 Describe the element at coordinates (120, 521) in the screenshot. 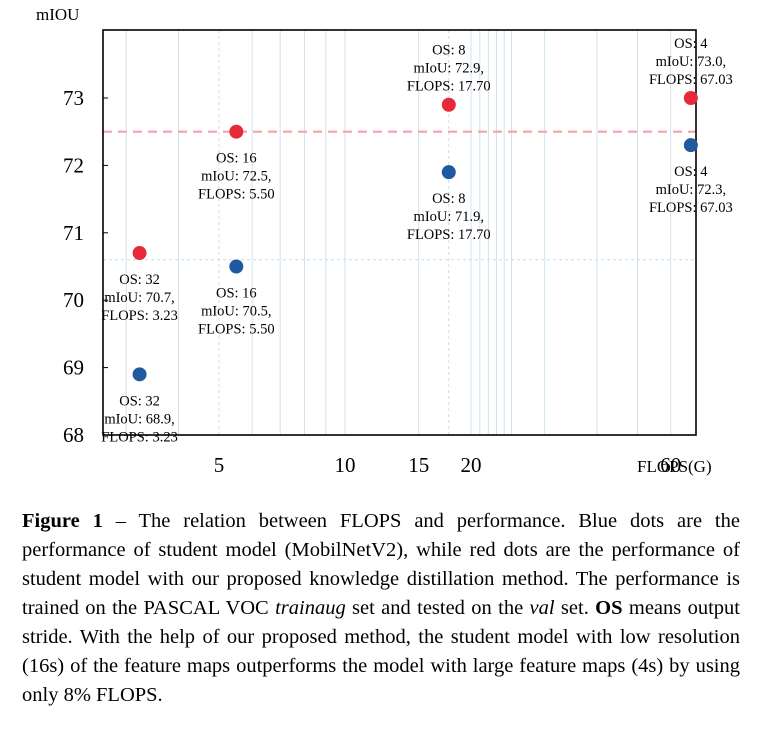

I see `caption-dash: –` at that location.